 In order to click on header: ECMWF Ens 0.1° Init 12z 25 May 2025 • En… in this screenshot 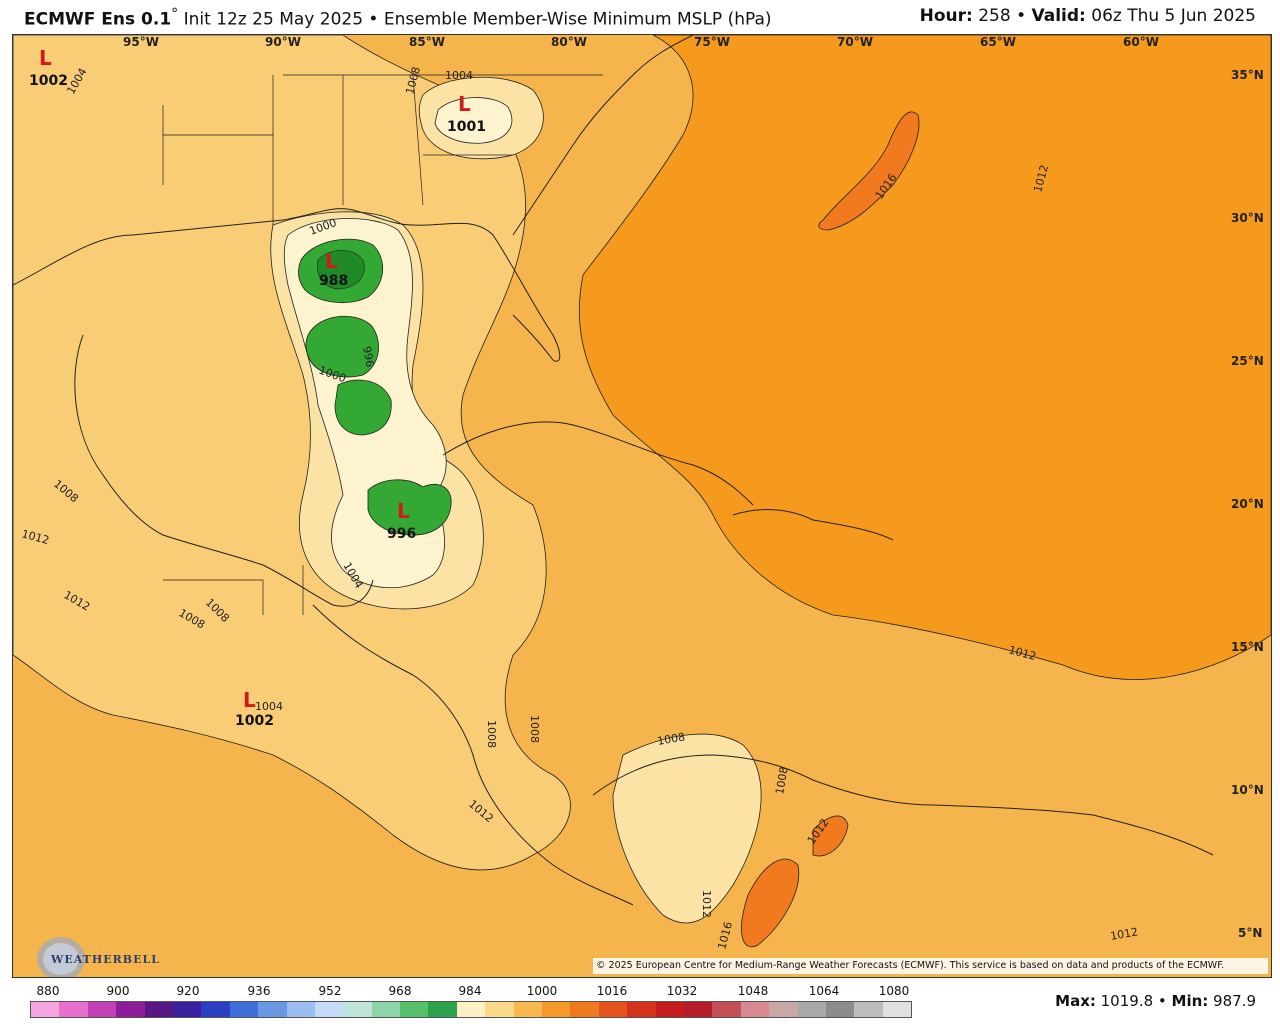, I will do `click(640, 17)`.